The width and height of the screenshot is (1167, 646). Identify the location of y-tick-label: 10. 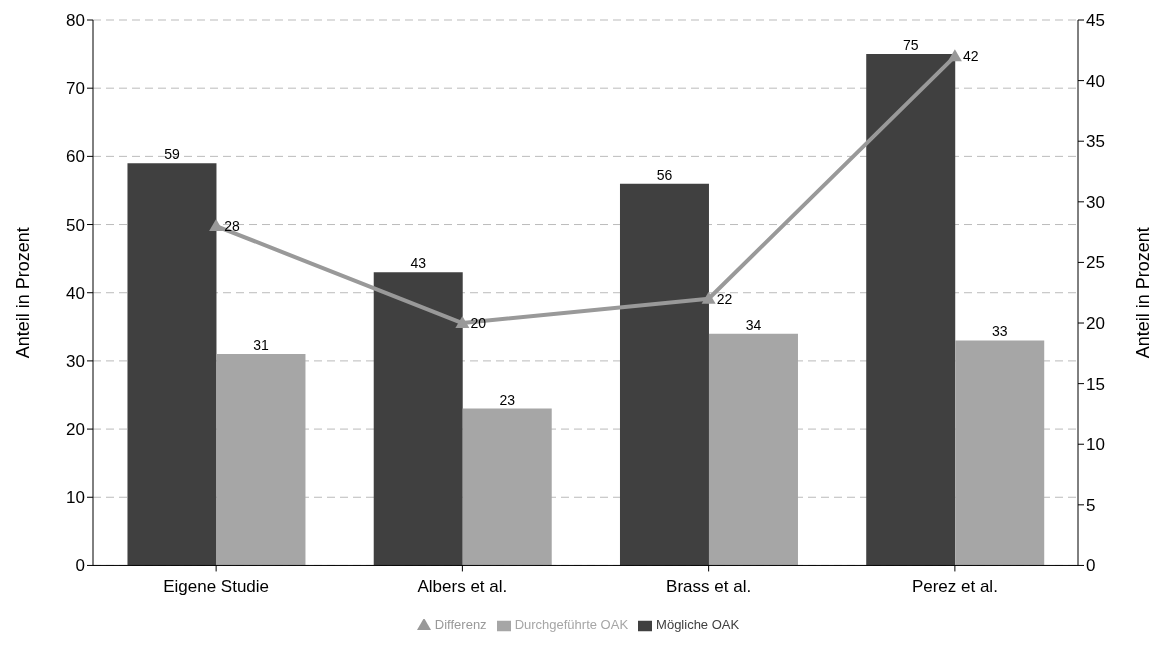
(75, 498).